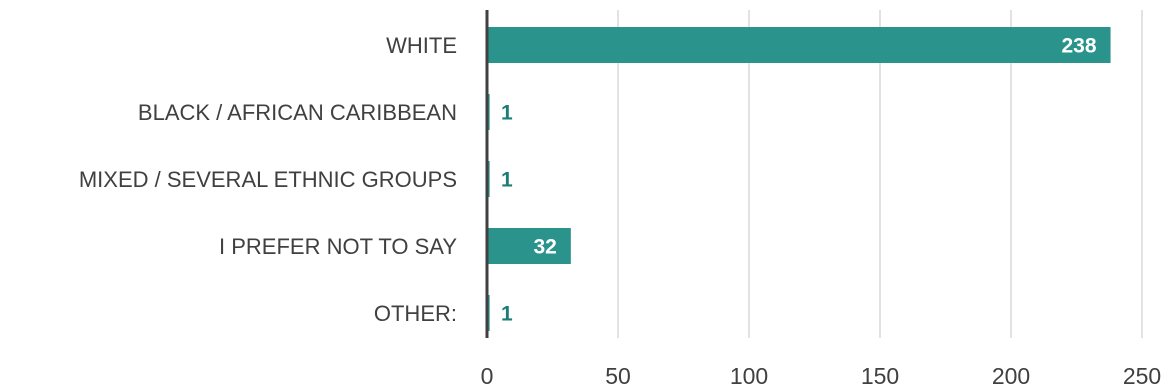 Image resolution: width=1172 pixels, height=391 pixels. I want to click on data-label-black-african-caribbean: 1, so click(507, 113).